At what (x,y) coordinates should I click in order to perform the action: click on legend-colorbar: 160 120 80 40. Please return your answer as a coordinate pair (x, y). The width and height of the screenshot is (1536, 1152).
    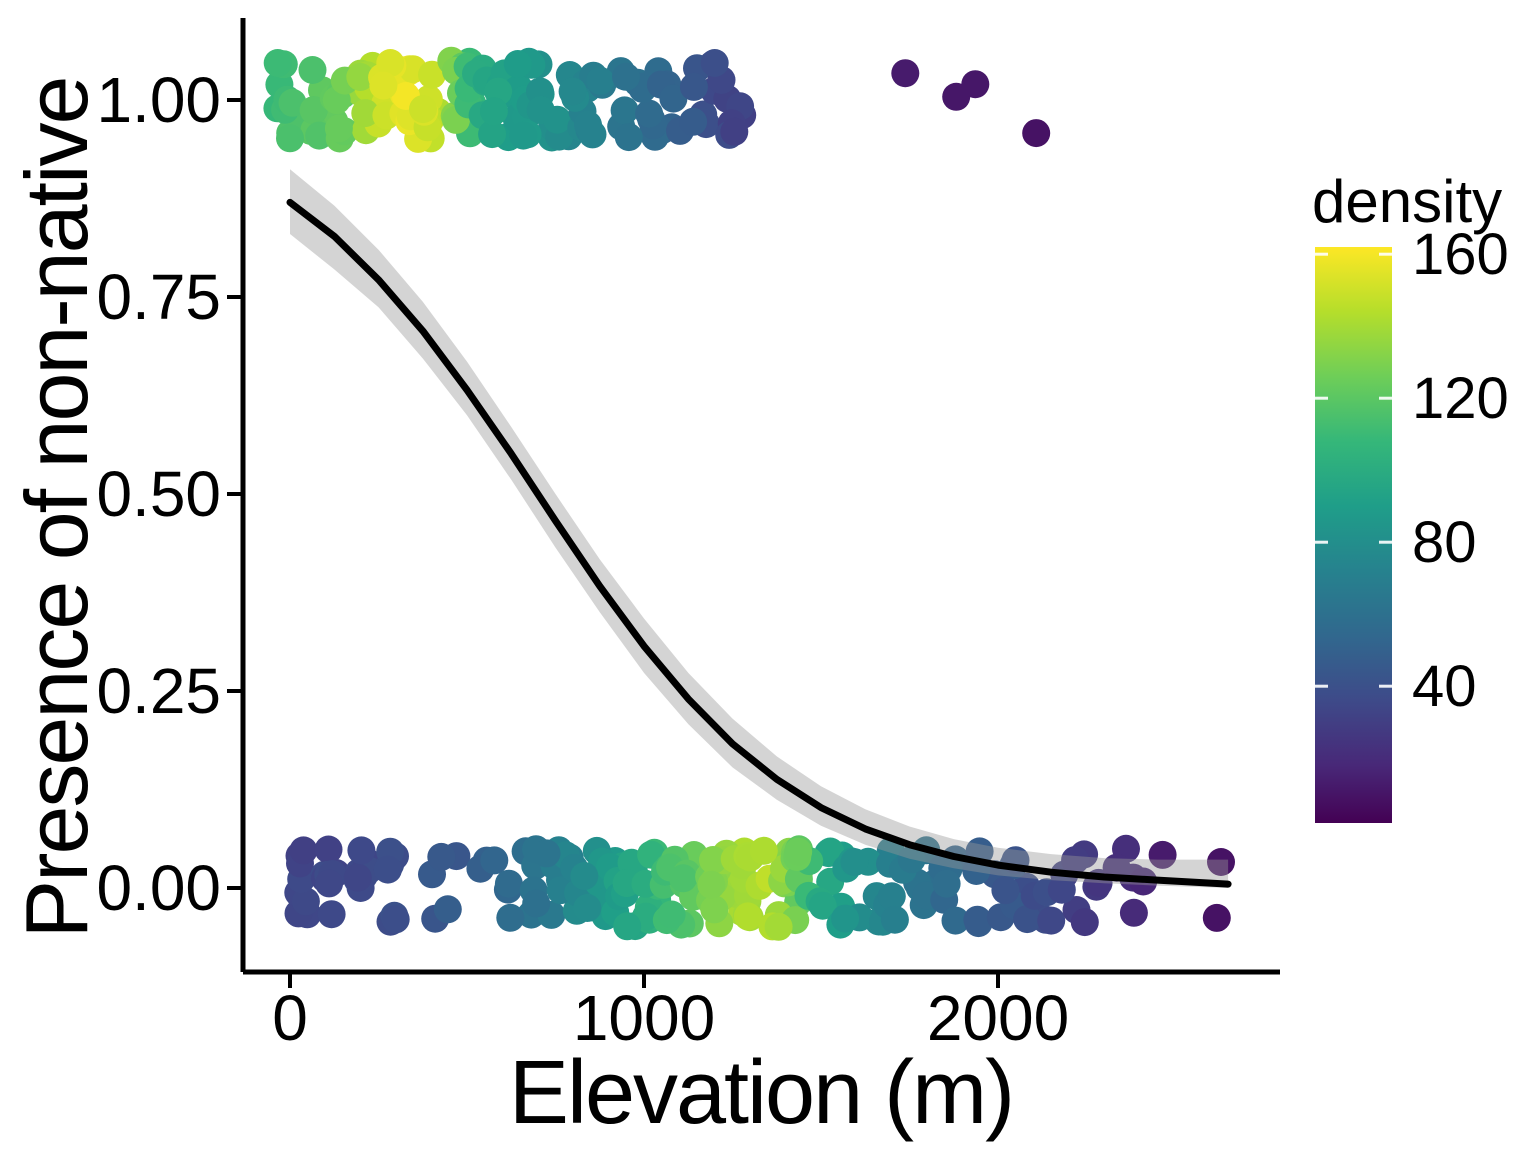
    Looking at the image, I should click on (1412, 522).